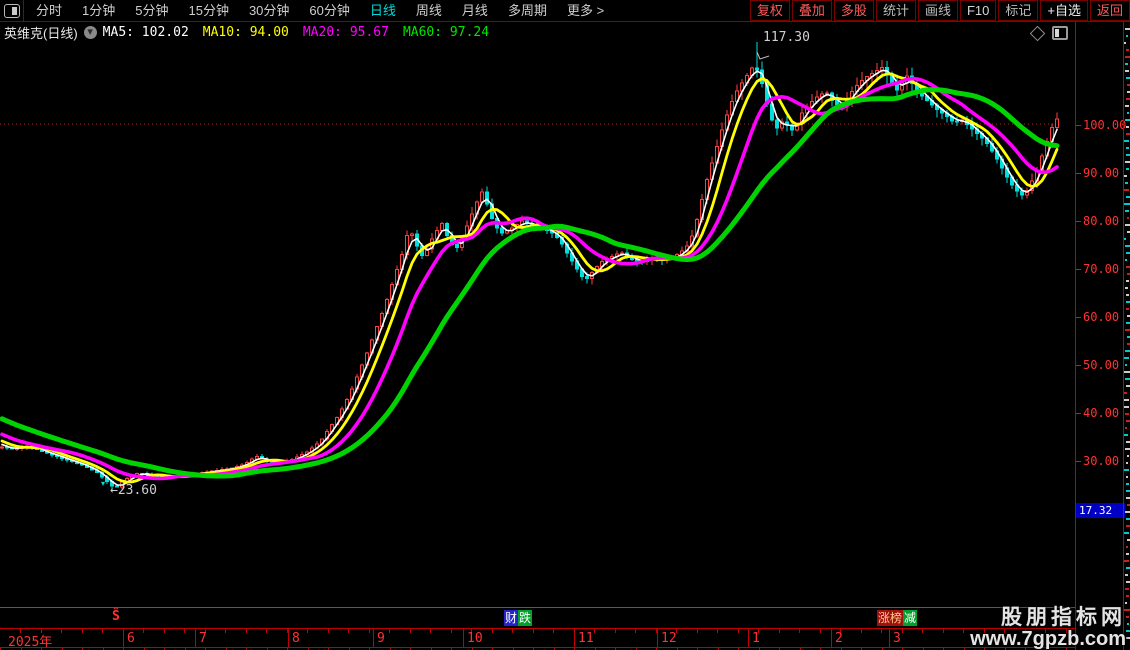 This screenshot has width=1130, height=650. What do you see at coordinates (839, 638) in the screenshot?
I see `month-label: 2` at bounding box center [839, 638].